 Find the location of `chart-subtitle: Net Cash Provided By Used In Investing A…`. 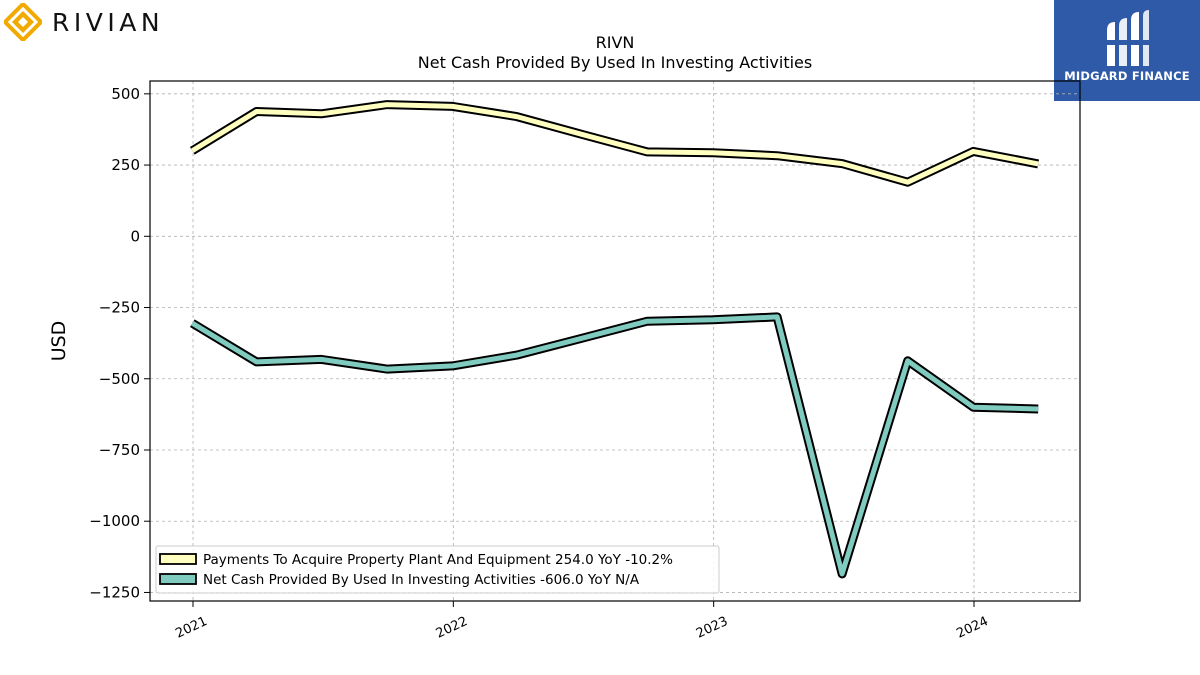

chart-subtitle: Net Cash Provided By Used In Investing A… is located at coordinates (615, 62).